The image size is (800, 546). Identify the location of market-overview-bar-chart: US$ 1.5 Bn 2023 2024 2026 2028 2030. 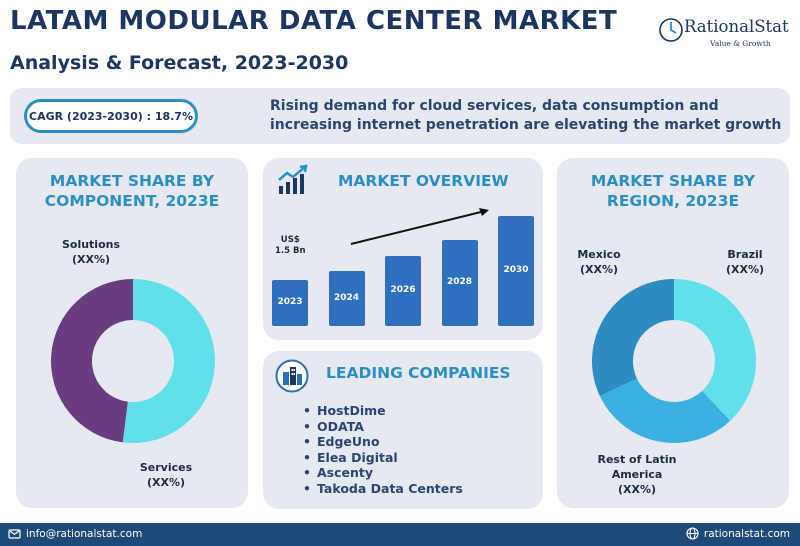
(403, 249).